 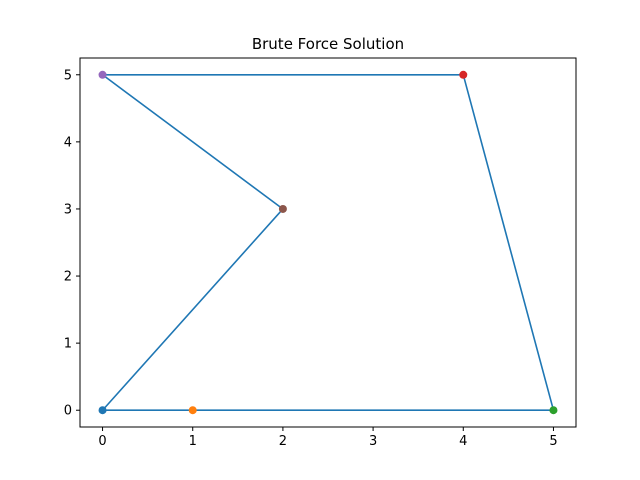 I want to click on y-tick-label: 2, so click(x=68, y=277).